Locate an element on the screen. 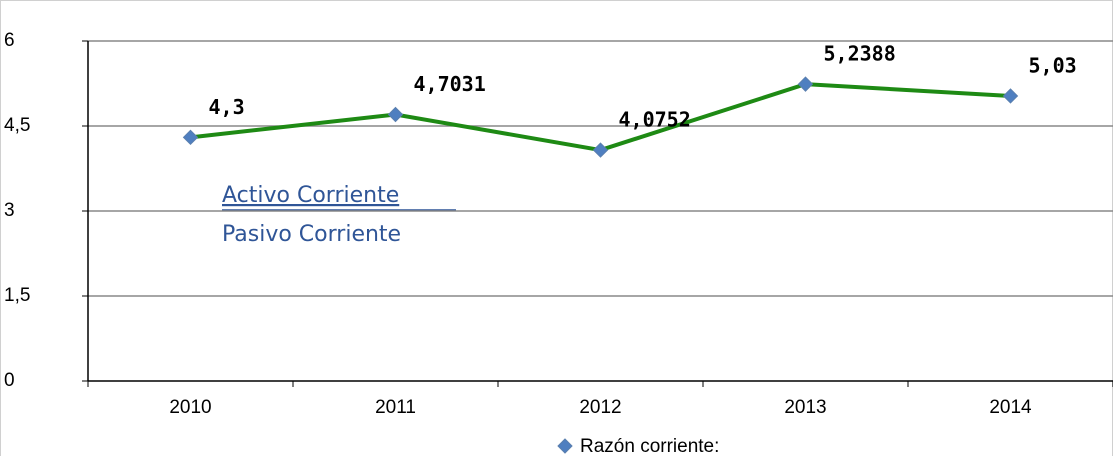  data-label: 5,03 is located at coordinates (1053, 65).